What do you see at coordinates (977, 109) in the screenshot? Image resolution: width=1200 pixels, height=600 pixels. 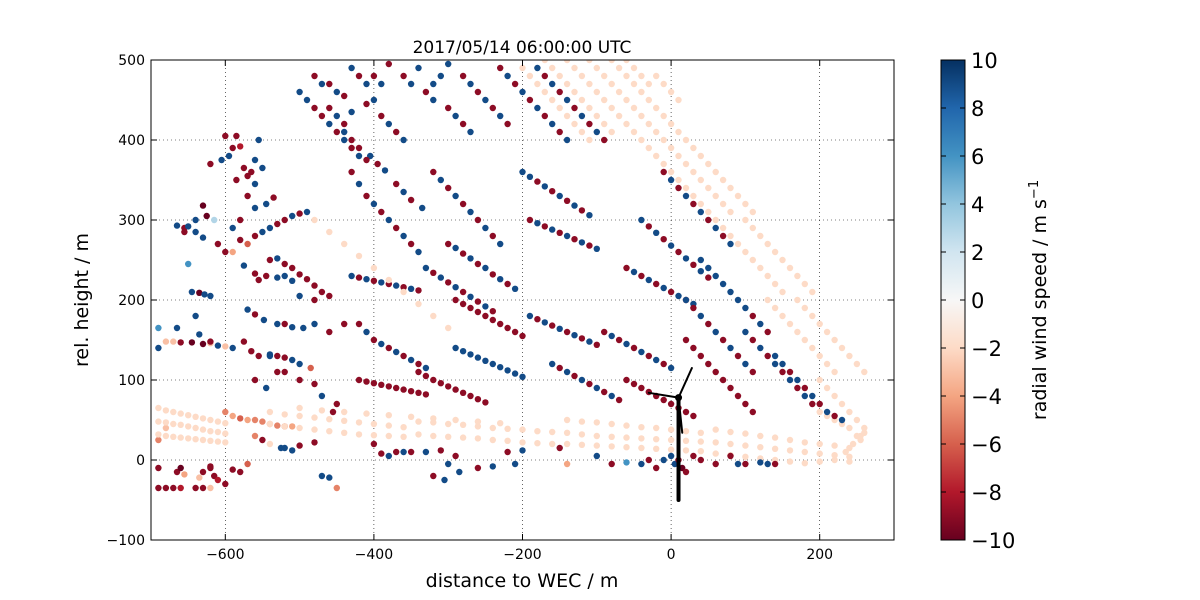 I see `colorbar-tick-label: 8` at bounding box center [977, 109].